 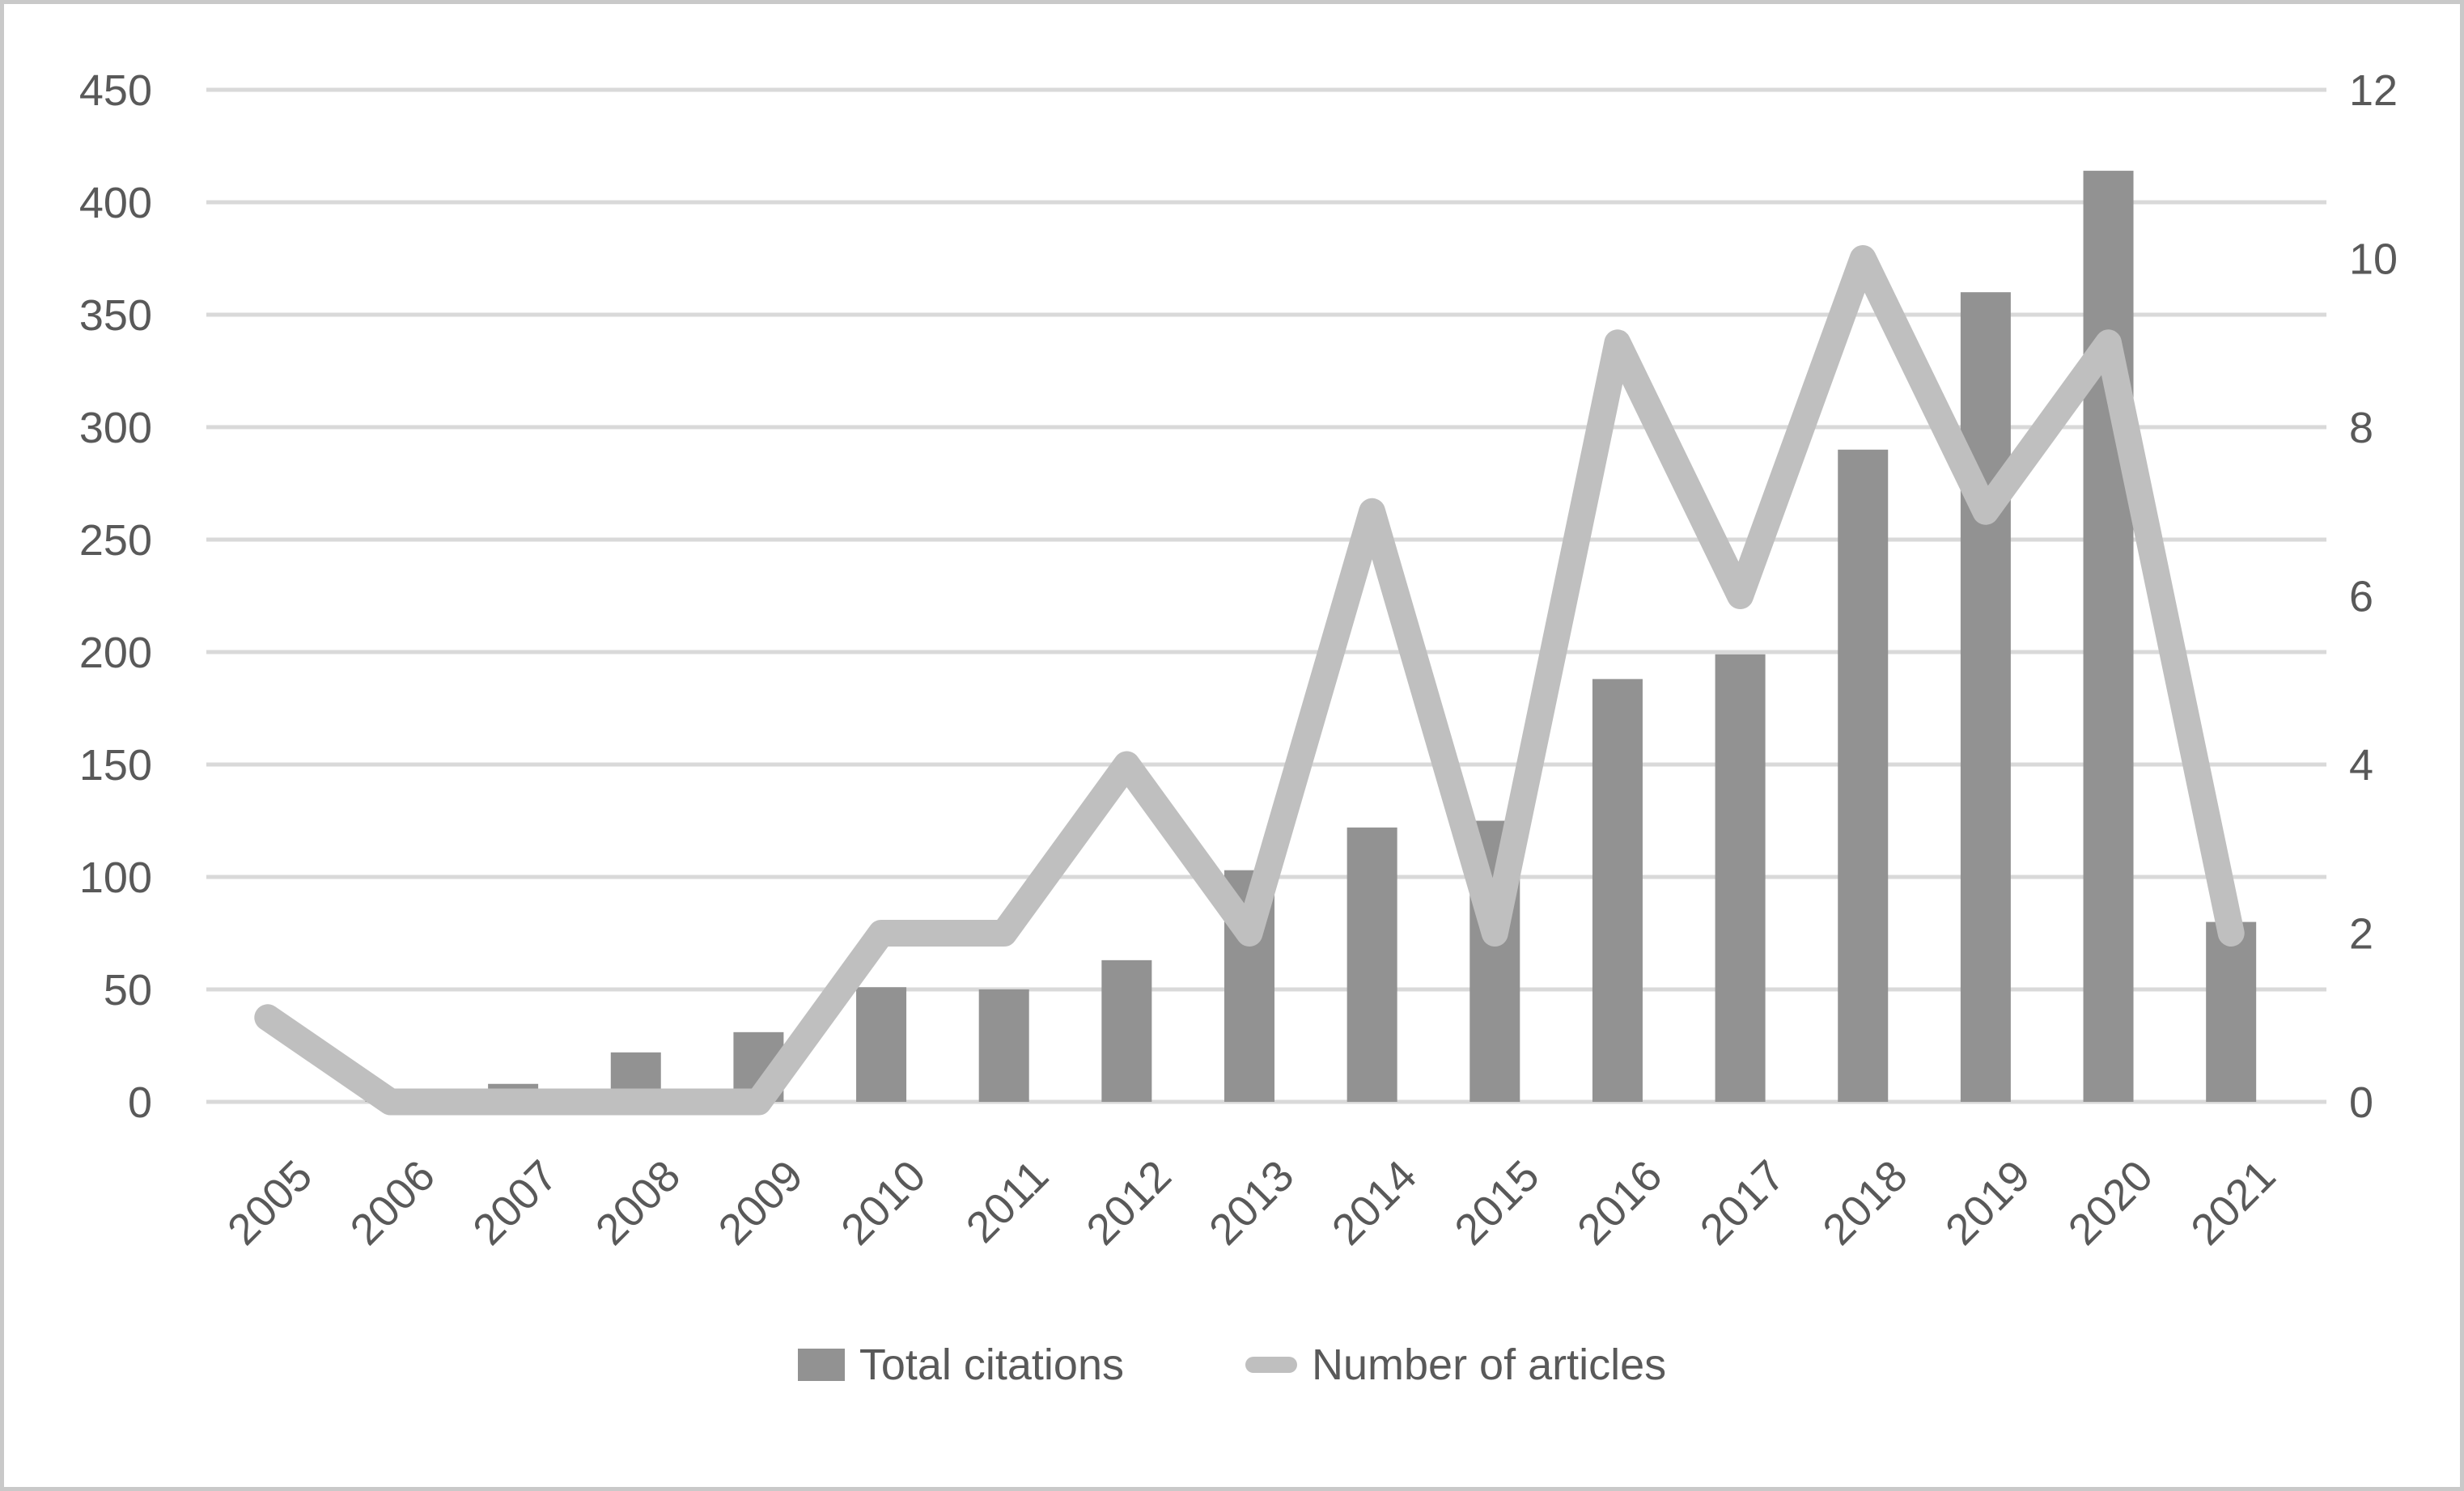 I want to click on bar-2016, so click(x=1617, y=891).